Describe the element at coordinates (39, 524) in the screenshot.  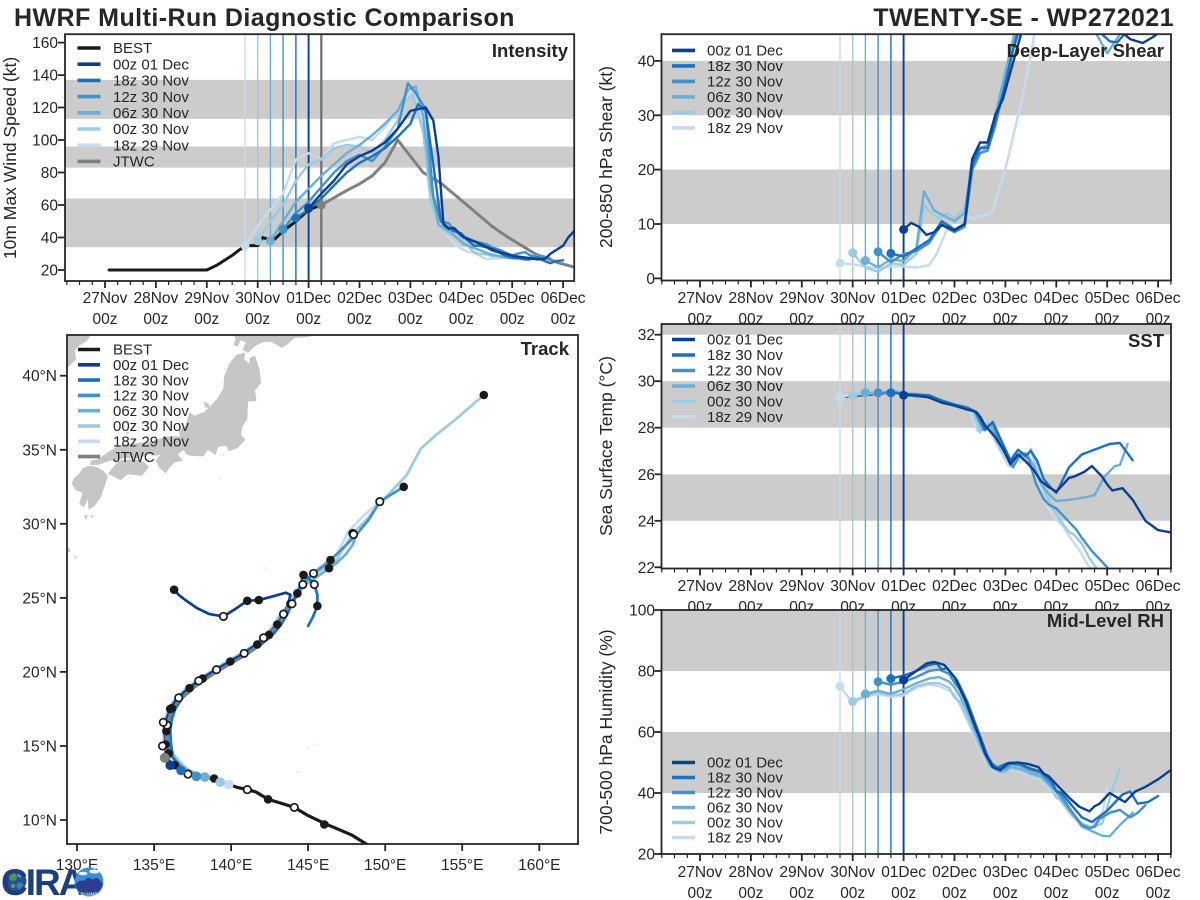
I see `svg-text: 30°N` at that location.